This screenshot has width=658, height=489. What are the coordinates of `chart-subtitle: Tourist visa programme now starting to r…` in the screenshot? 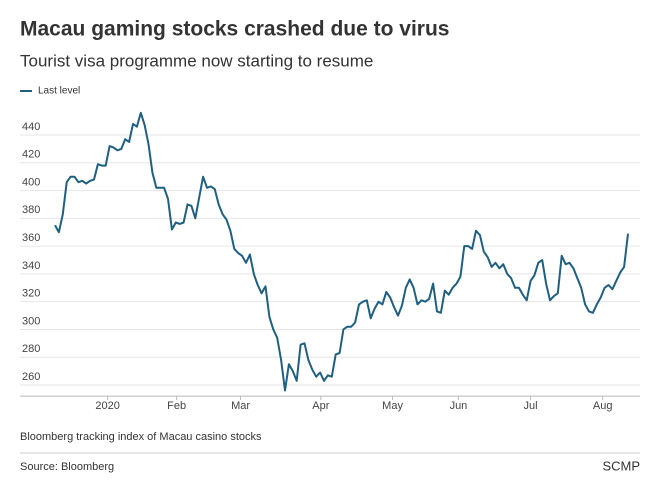 It's located at (196, 60).